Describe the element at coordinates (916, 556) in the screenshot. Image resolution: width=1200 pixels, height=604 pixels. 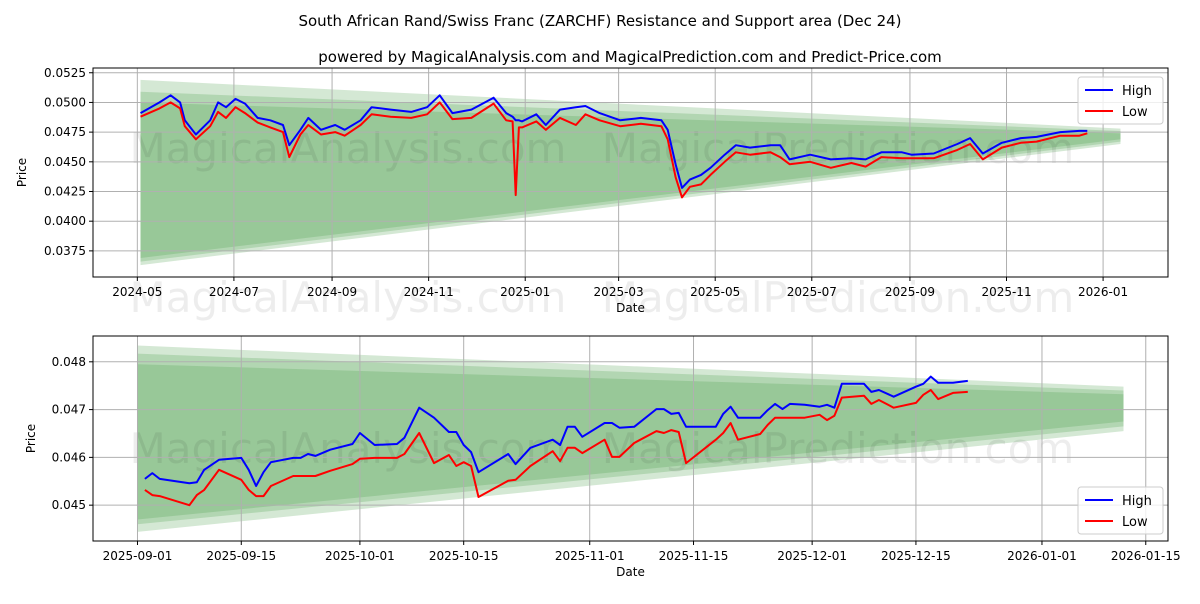
I see `x-tick-label: 2025-12-15` at that location.